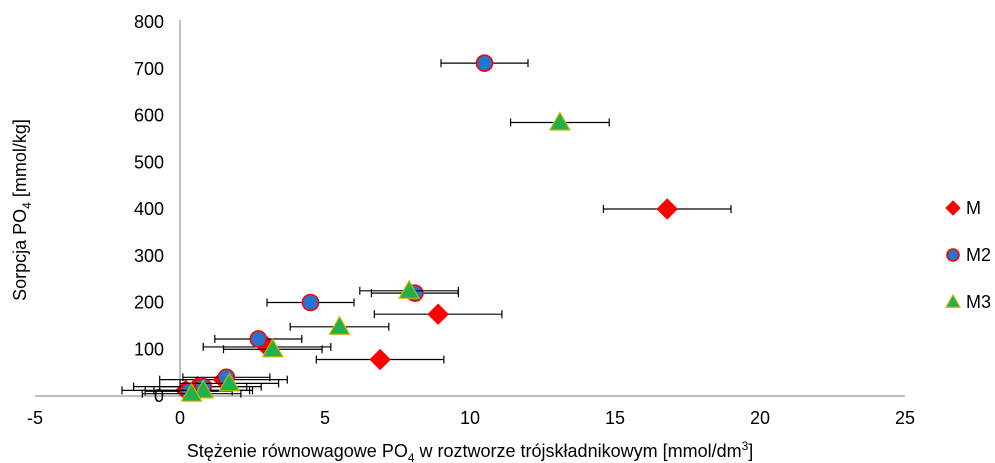 The height and width of the screenshot is (463, 995). What do you see at coordinates (149, 349) in the screenshot?
I see `y-tick-label: 100` at bounding box center [149, 349].